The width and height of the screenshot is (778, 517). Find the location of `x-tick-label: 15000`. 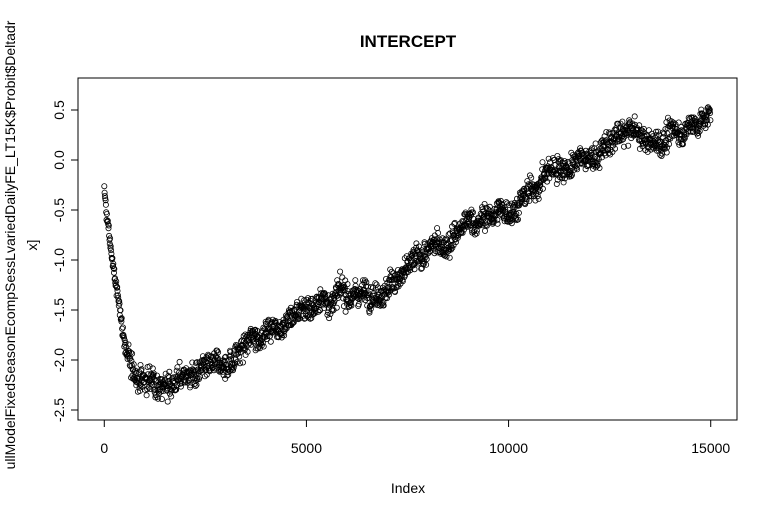

x-tick-label: 15000 is located at coordinates (710, 448).